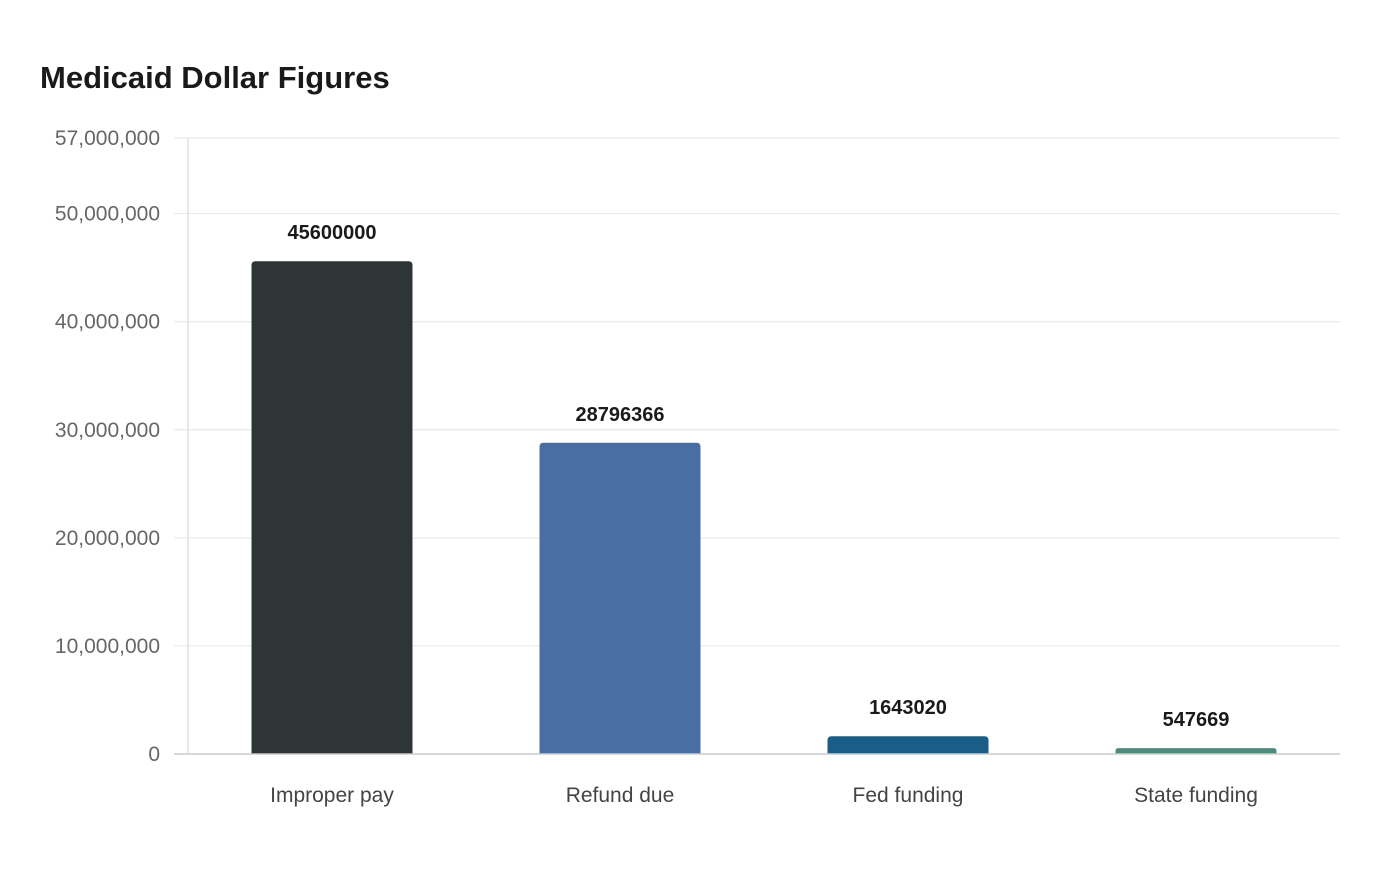  What do you see at coordinates (215, 77) in the screenshot?
I see `chart-title: Medicaid Dollar Figures` at bounding box center [215, 77].